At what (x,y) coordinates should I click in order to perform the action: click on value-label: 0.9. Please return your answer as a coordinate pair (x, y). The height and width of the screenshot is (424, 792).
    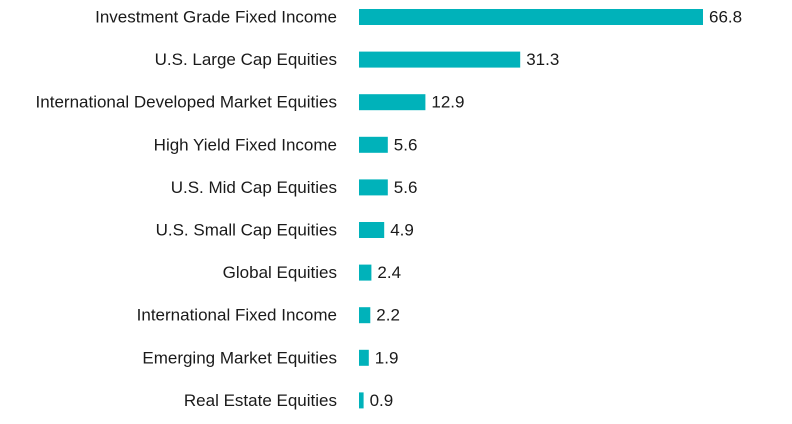
    Looking at the image, I should click on (382, 400).